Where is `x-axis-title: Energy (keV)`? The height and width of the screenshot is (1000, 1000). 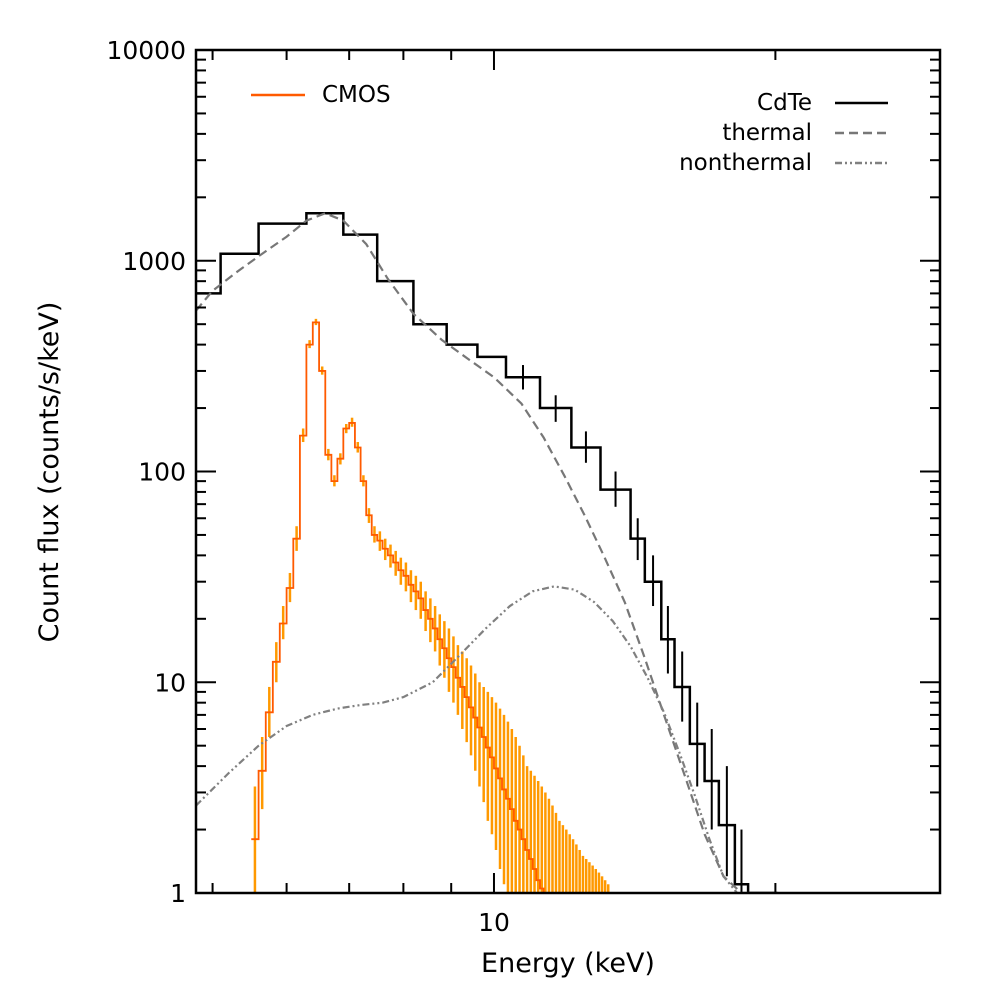 x-axis-title: Energy (keV) is located at coordinates (568, 963).